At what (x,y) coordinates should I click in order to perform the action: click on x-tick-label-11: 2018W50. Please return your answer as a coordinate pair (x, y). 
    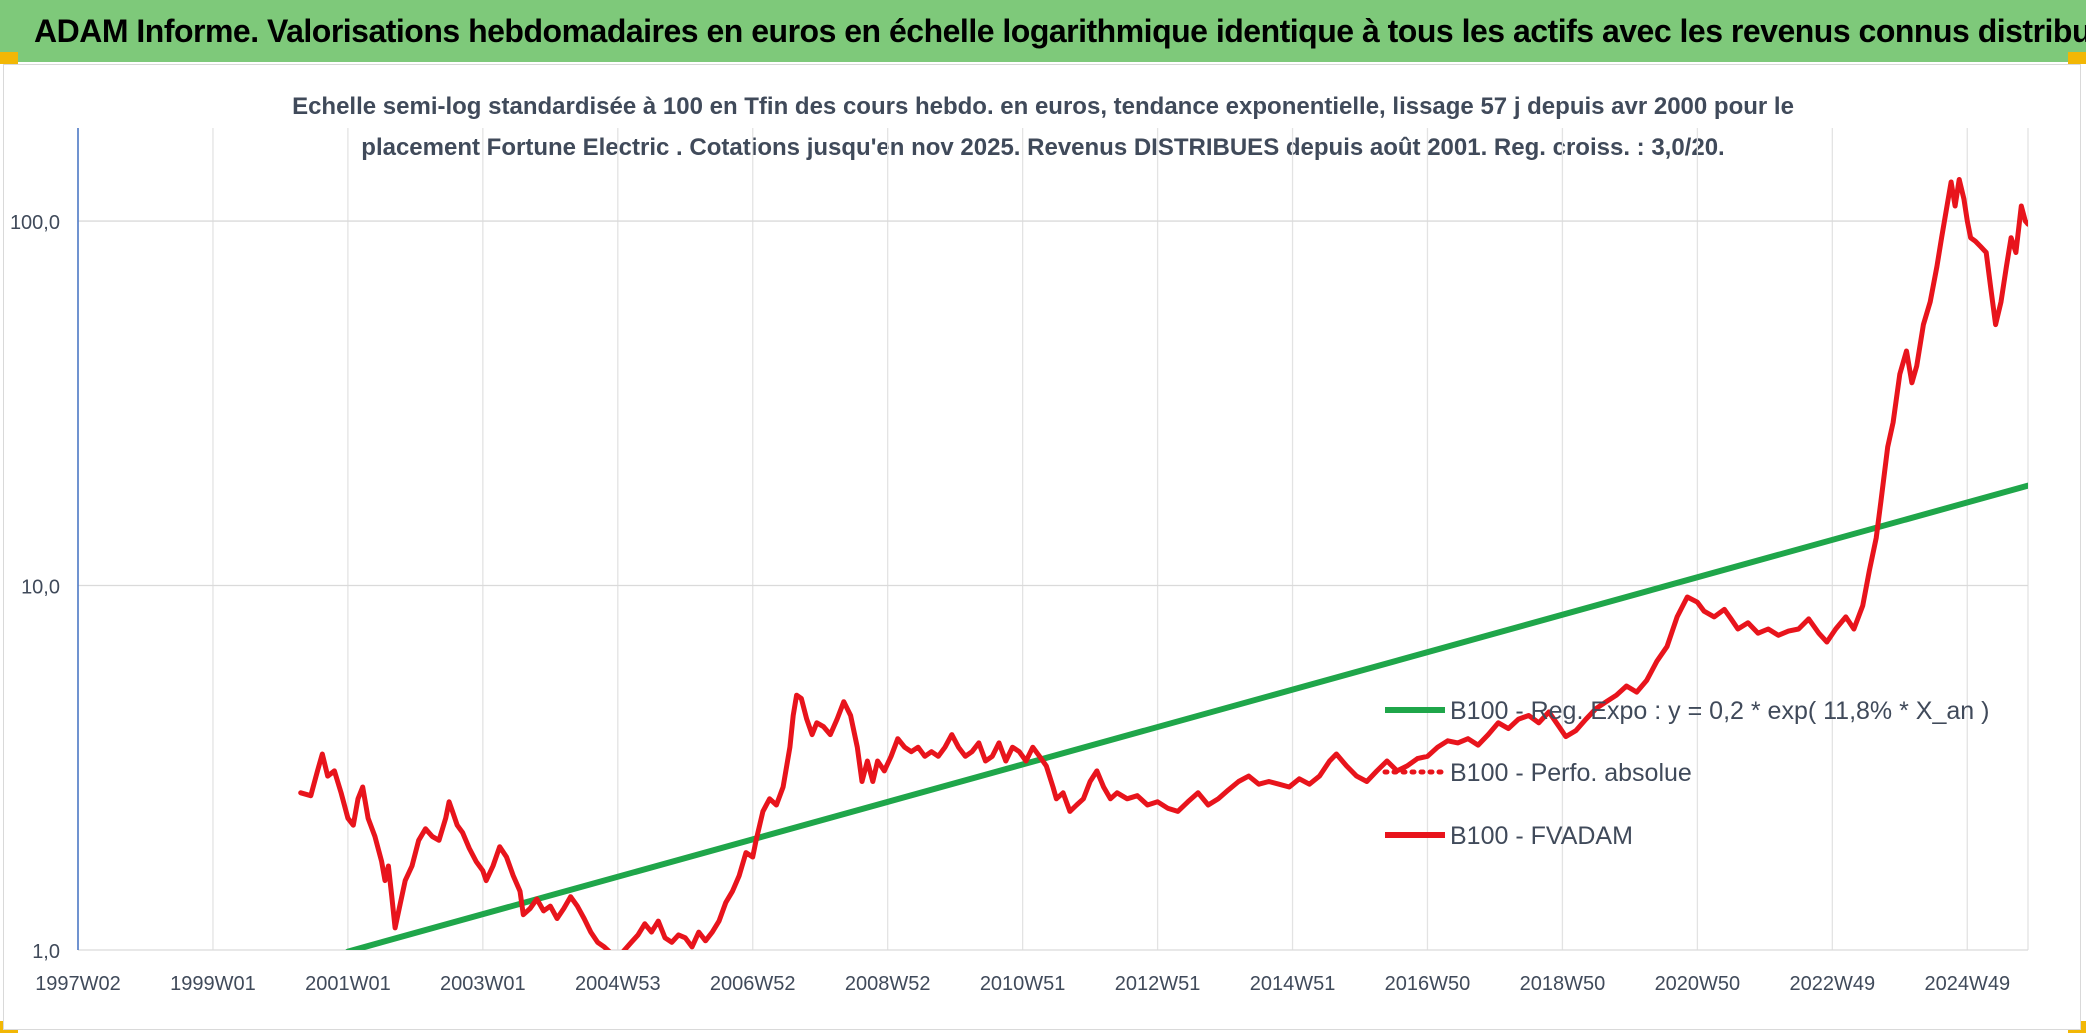
    Looking at the image, I should click on (1563, 984).